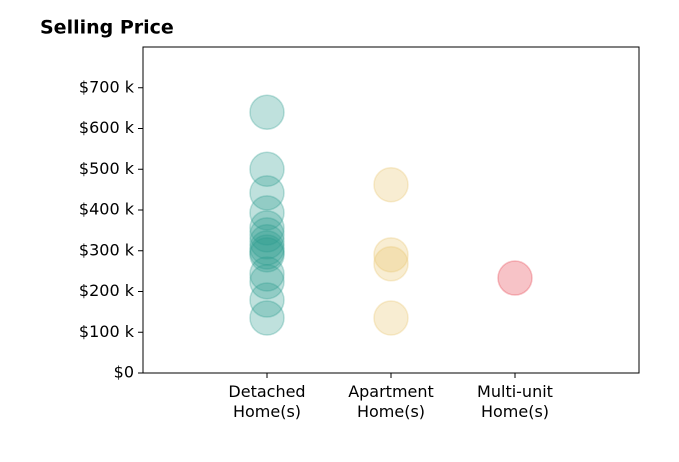 The image size is (679, 462). What do you see at coordinates (107, 86) in the screenshot?
I see `y-tick-label: $700 k` at bounding box center [107, 86].